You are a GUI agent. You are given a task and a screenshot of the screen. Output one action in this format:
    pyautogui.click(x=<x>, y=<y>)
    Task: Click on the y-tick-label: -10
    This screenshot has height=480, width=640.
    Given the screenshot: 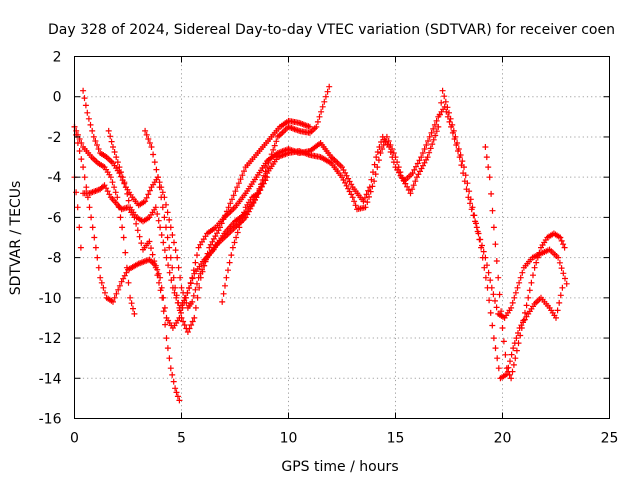 What is the action you would take?
    pyautogui.click(x=50, y=299)
    